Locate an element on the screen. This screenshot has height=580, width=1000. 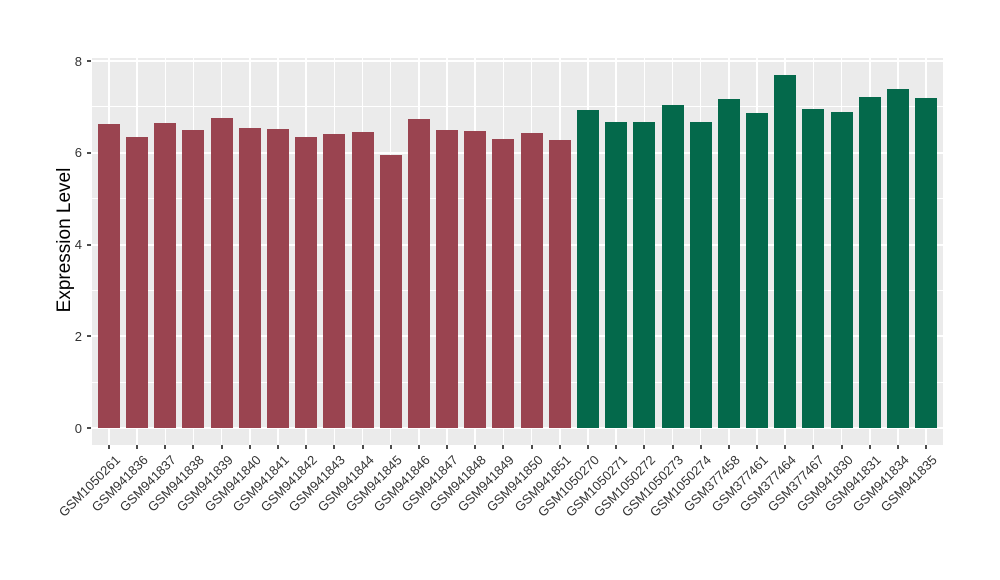
y-tick-label: 0 is located at coordinates (78, 428).